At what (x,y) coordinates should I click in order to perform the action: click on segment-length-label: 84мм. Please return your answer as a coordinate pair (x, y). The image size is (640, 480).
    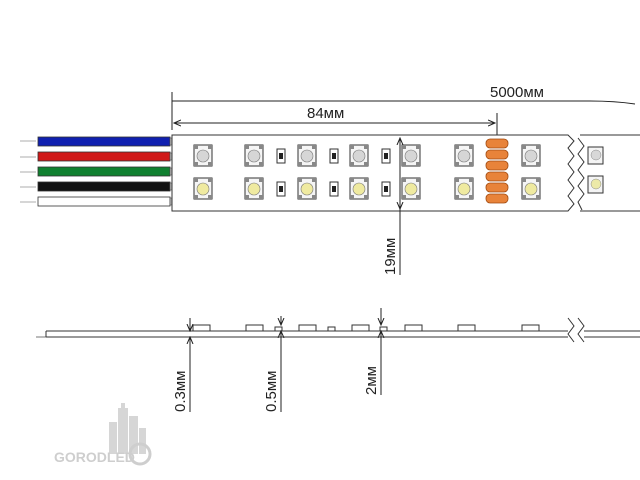
    Looking at the image, I should click on (325, 113).